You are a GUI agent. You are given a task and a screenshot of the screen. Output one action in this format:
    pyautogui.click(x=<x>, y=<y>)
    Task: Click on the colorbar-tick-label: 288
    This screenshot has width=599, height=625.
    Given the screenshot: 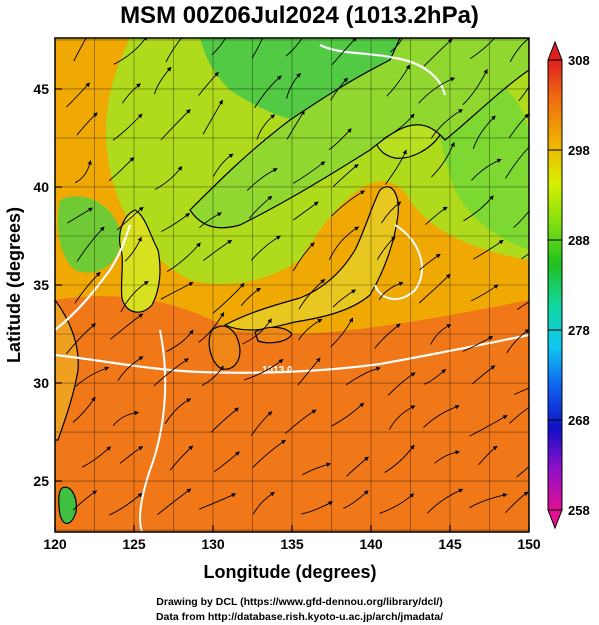 What is the action you would take?
    pyautogui.click(x=579, y=240)
    